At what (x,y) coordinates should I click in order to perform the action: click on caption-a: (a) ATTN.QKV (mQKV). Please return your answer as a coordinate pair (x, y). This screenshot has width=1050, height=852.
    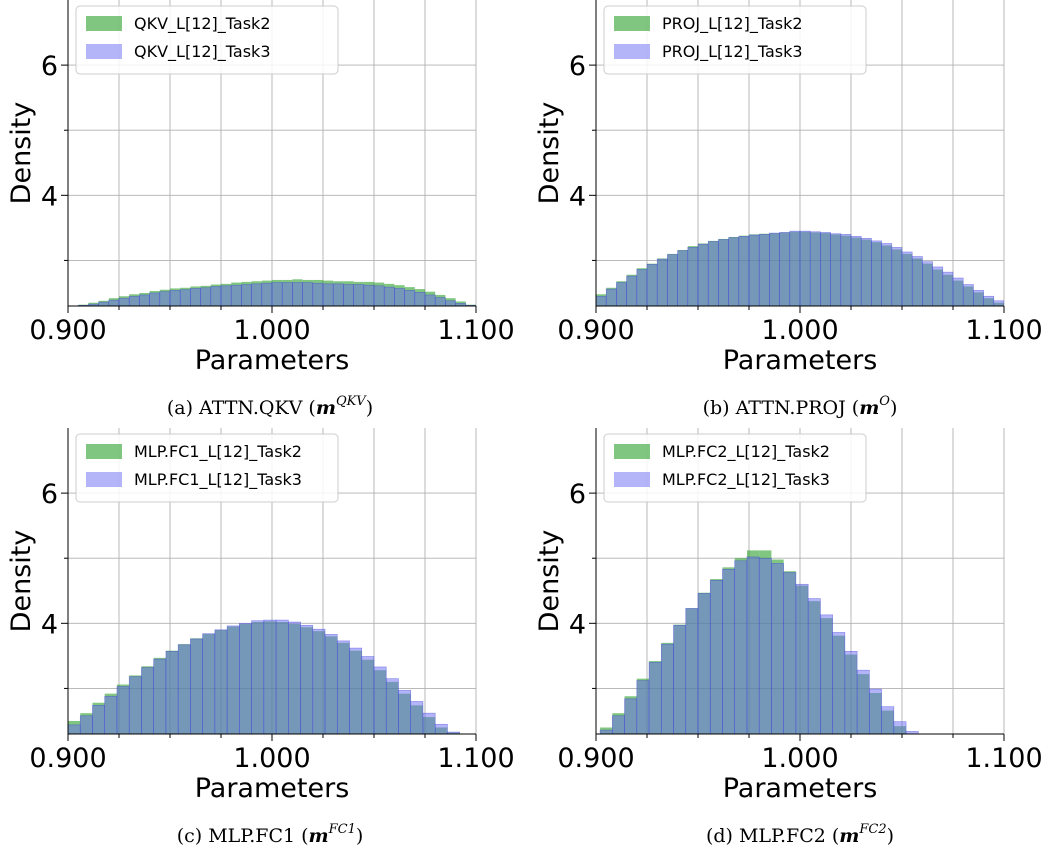
    Looking at the image, I should click on (270, 406).